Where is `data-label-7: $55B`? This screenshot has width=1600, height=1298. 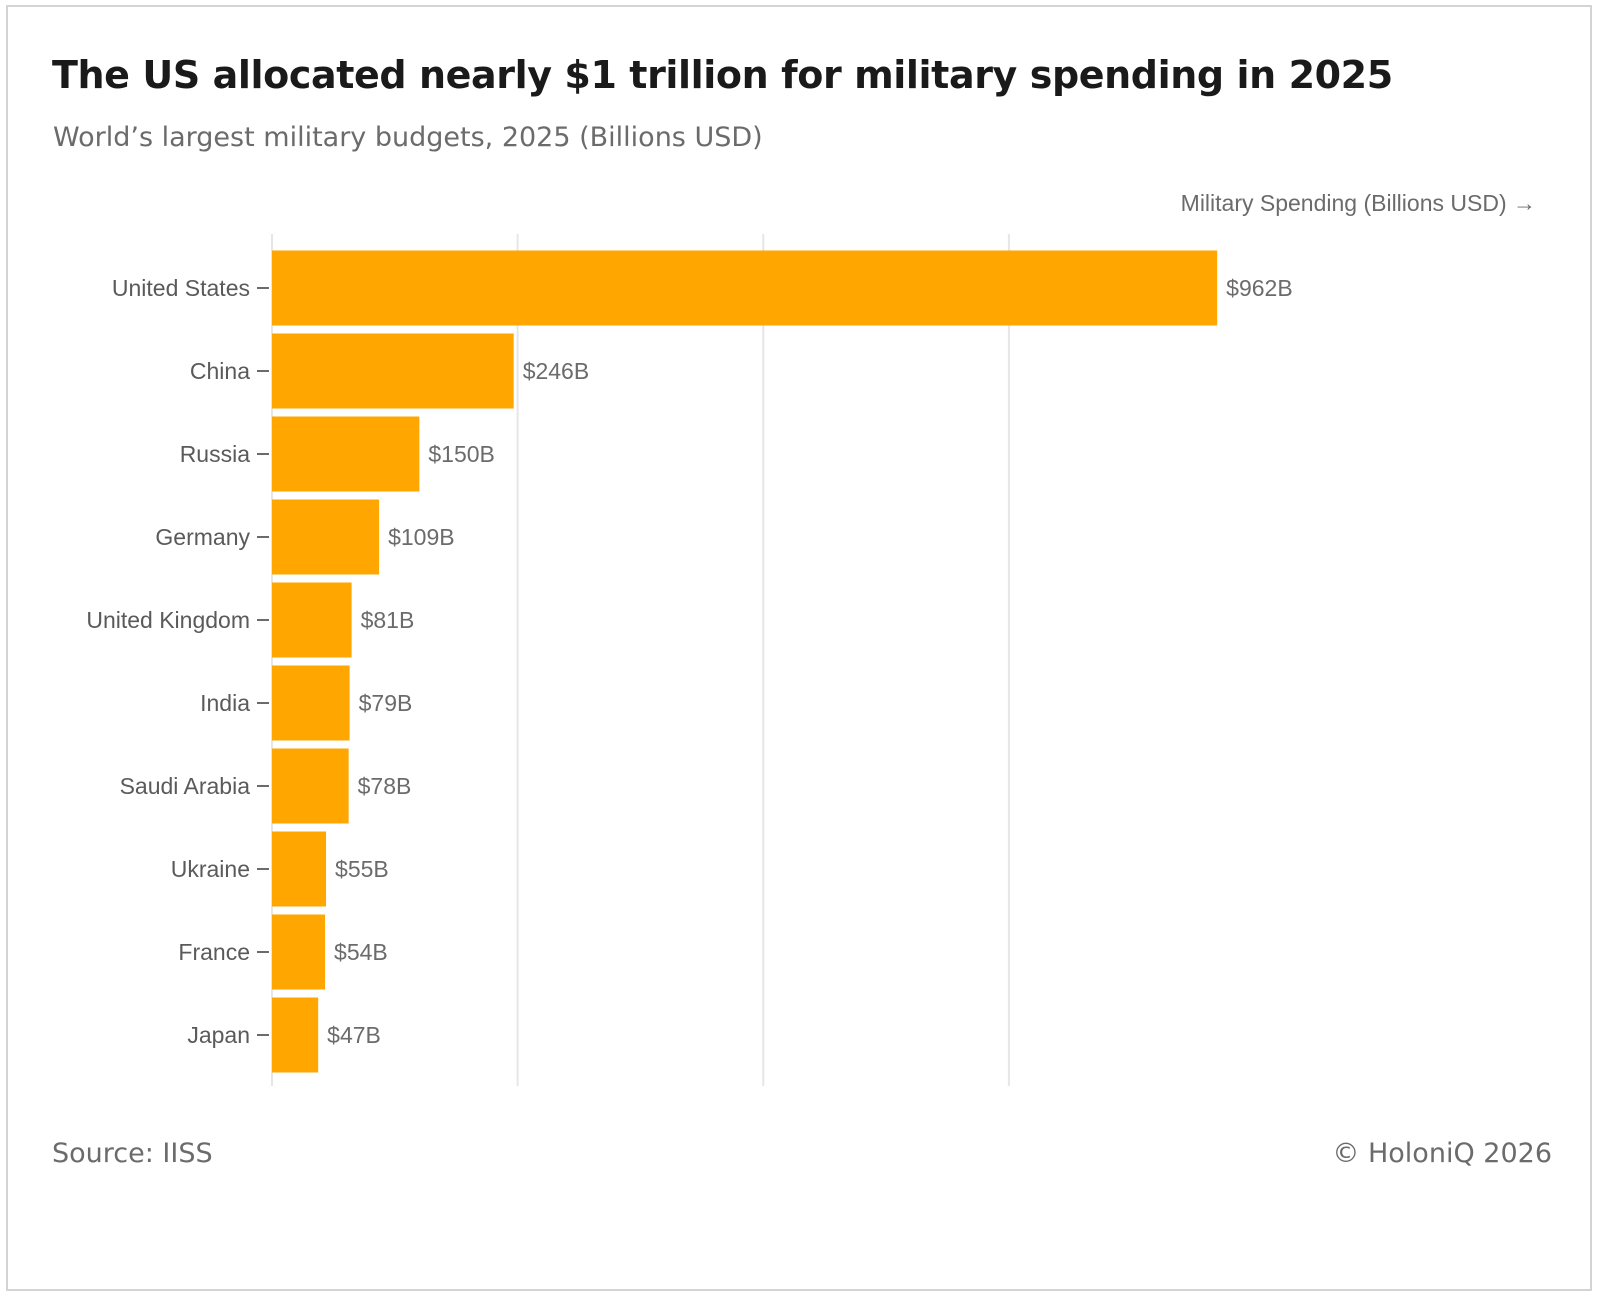 data-label-7: $55B is located at coordinates (362, 869).